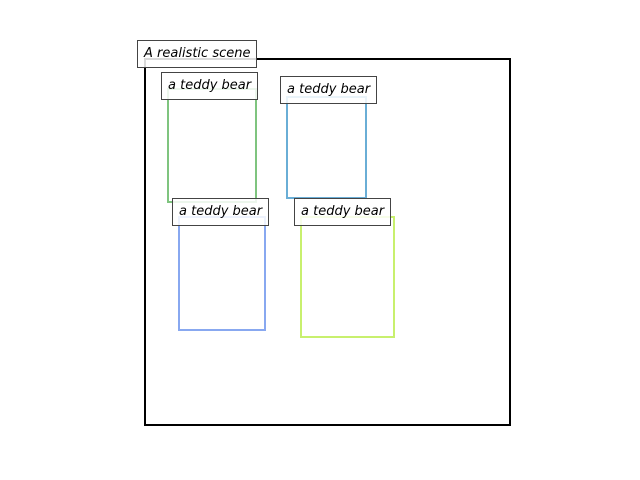 The image size is (640, 480). I want to click on teddy-bear-label-3: a teddy bear, so click(221, 212).